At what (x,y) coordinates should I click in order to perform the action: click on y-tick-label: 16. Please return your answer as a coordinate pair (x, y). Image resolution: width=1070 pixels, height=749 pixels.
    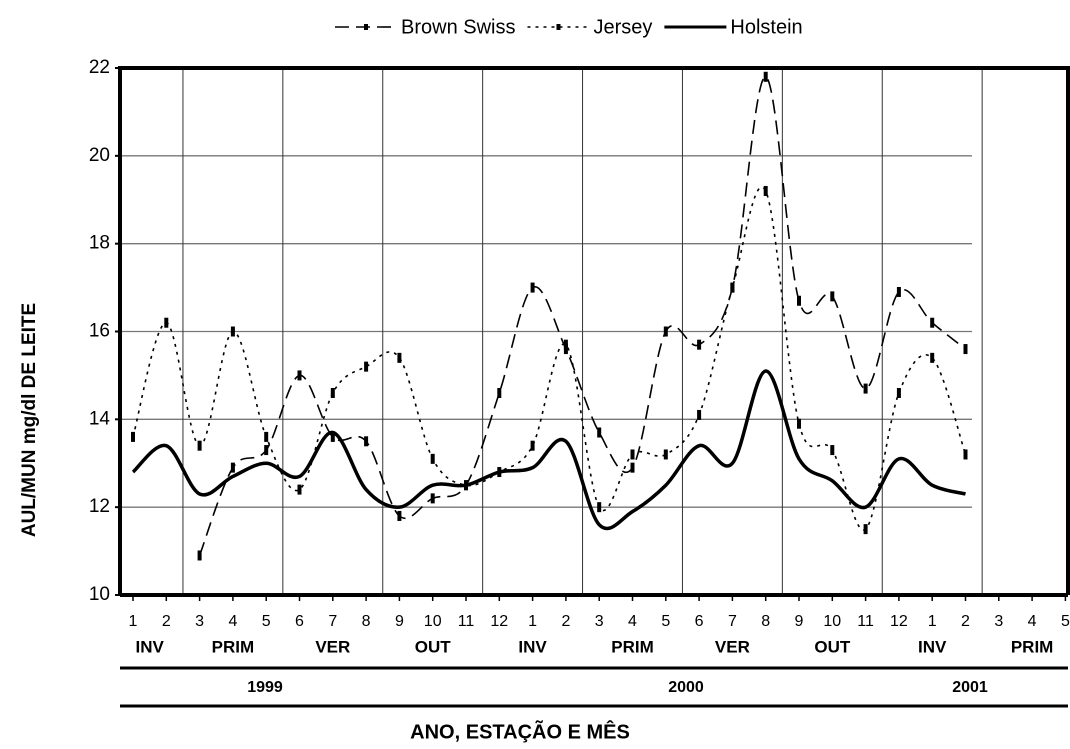
    Looking at the image, I should click on (99, 331).